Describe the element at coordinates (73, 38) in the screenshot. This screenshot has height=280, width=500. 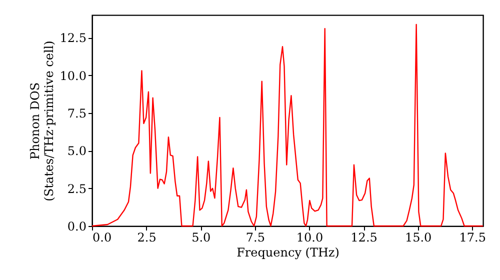
I see `y-tick-label: 12.5` at that location.